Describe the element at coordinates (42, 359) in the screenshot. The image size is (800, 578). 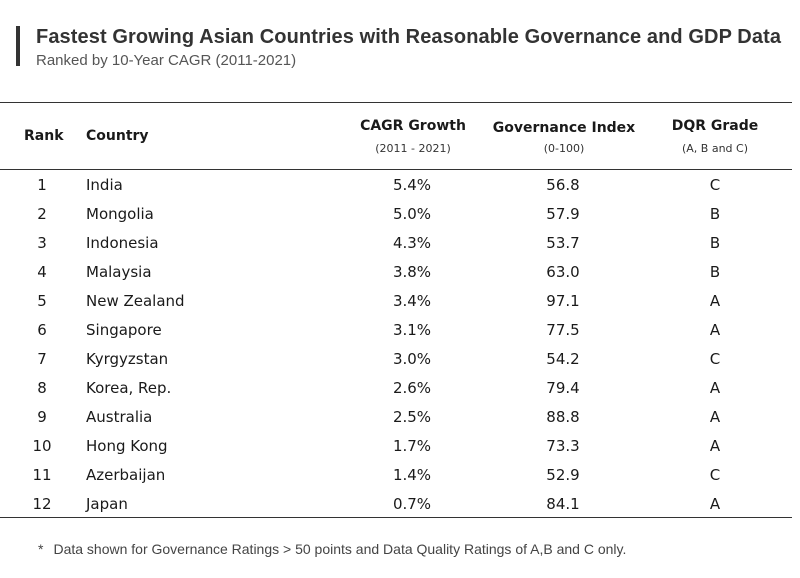
I see `cell-rank: 7` at that location.